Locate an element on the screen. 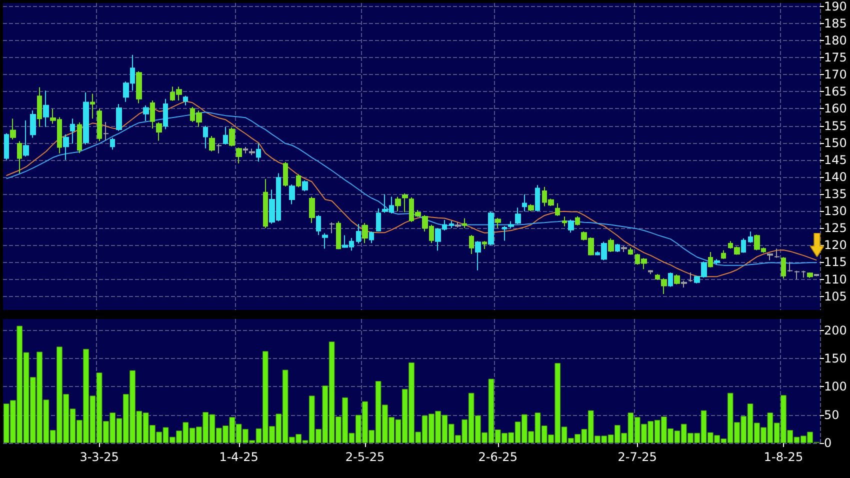 This screenshot has width=850, height=478. y-tick-label: 165 is located at coordinates (835, 91).